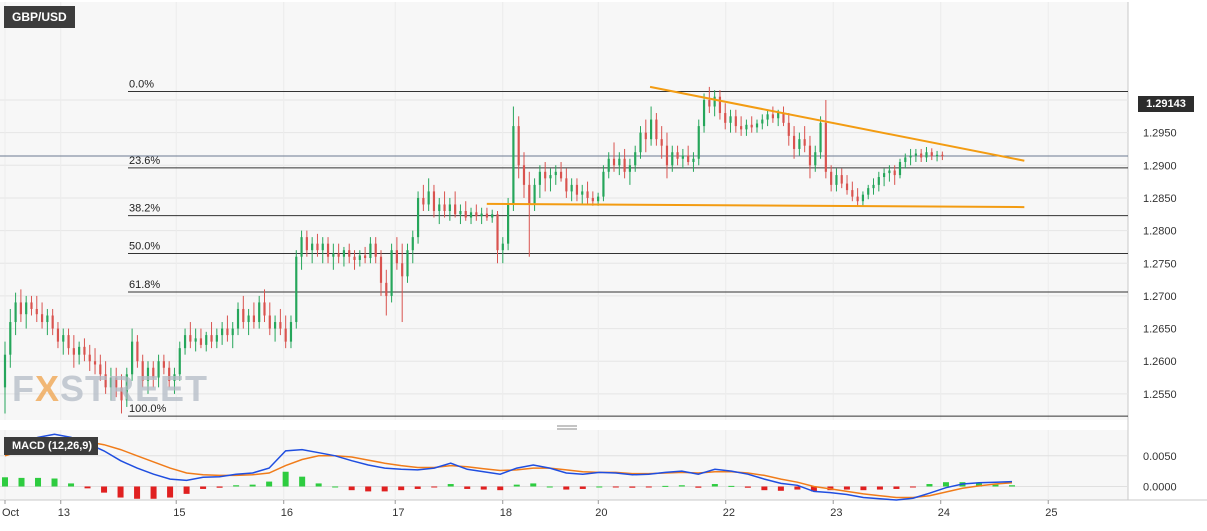 The width and height of the screenshot is (1207, 531). I want to click on price-tick-label: 1.2650, so click(1160, 330).